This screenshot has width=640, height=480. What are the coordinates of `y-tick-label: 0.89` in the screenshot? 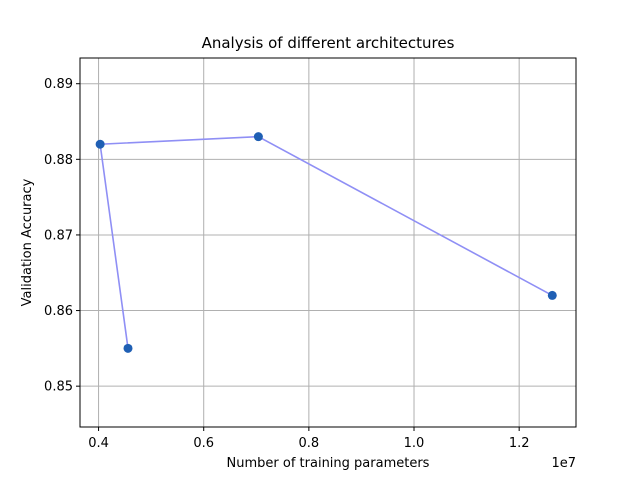 It's located at (58, 84).